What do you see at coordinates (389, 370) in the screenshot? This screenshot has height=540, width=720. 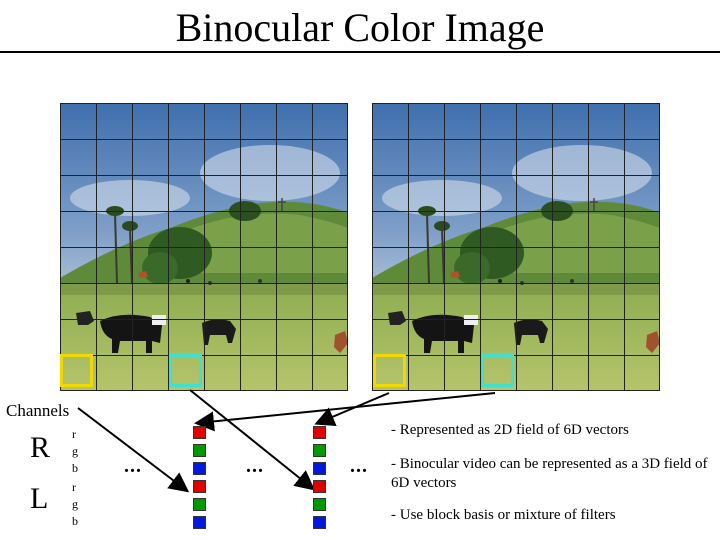 I see `yellow-block-right` at bounding box center [389, 370].